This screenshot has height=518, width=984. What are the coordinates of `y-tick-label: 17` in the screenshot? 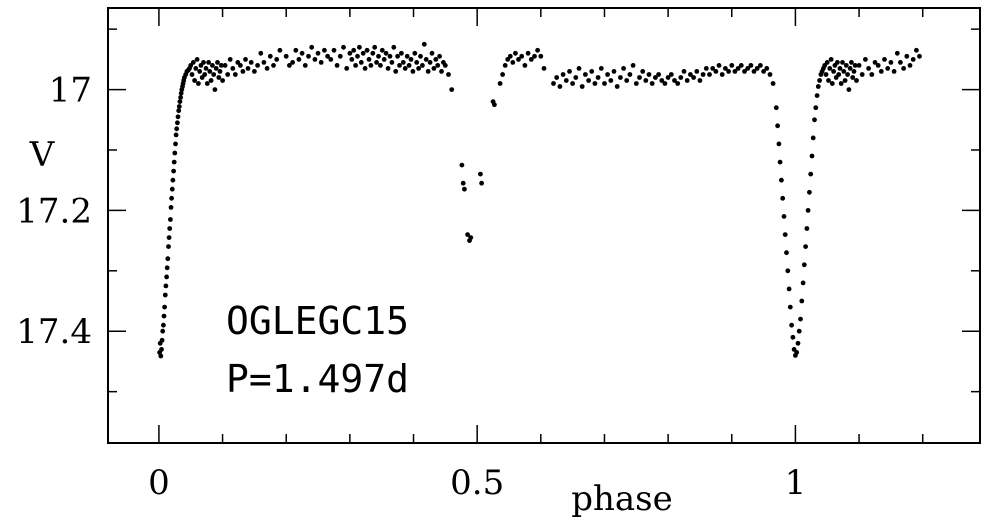 It's located at (70, 91).